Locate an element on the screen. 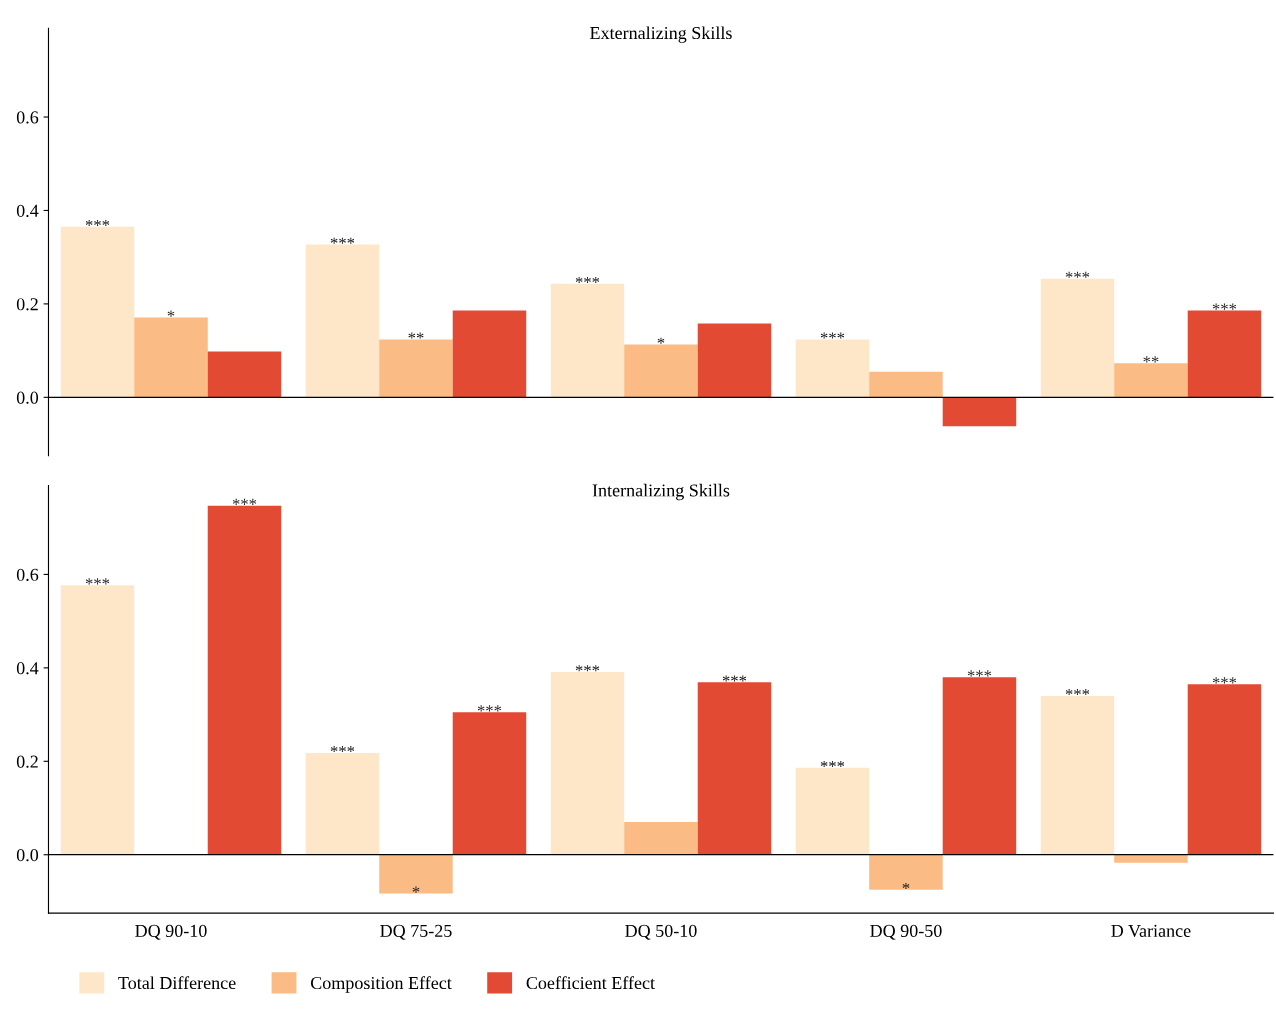 The image size is (1276, 1009). legend-label: Coefficient Effect is located at coordinates (590, 983).